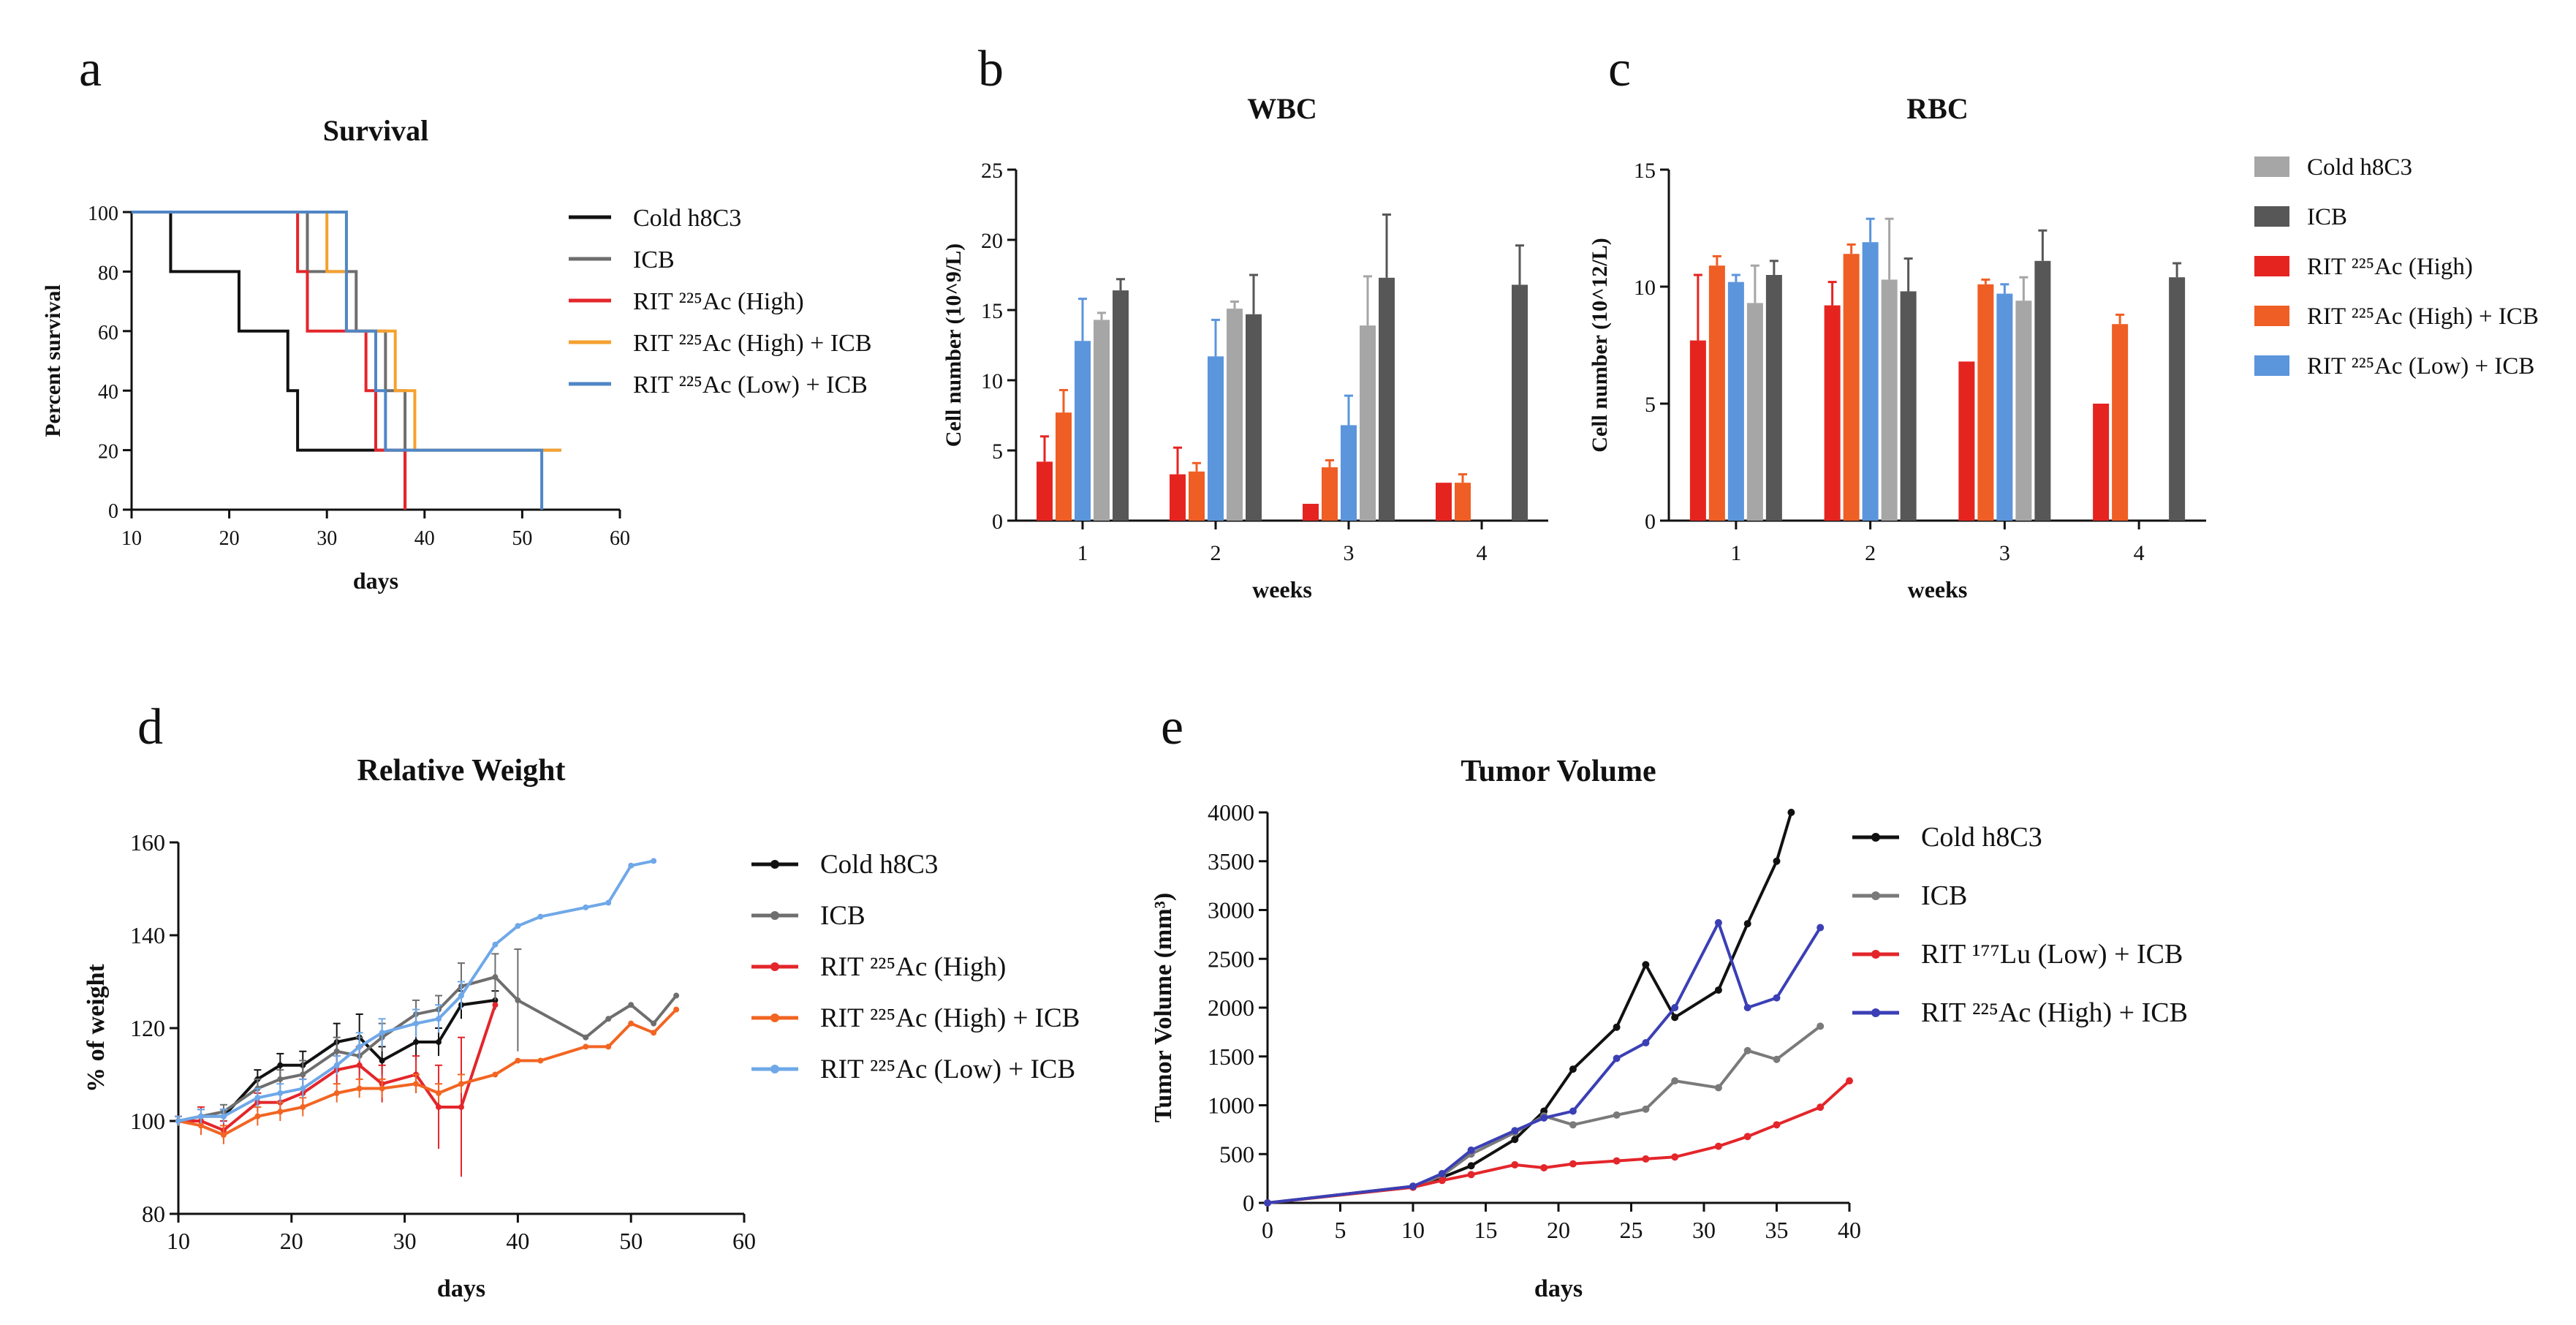  I want to click on a-x-axis-label: days, so click(375, 581).